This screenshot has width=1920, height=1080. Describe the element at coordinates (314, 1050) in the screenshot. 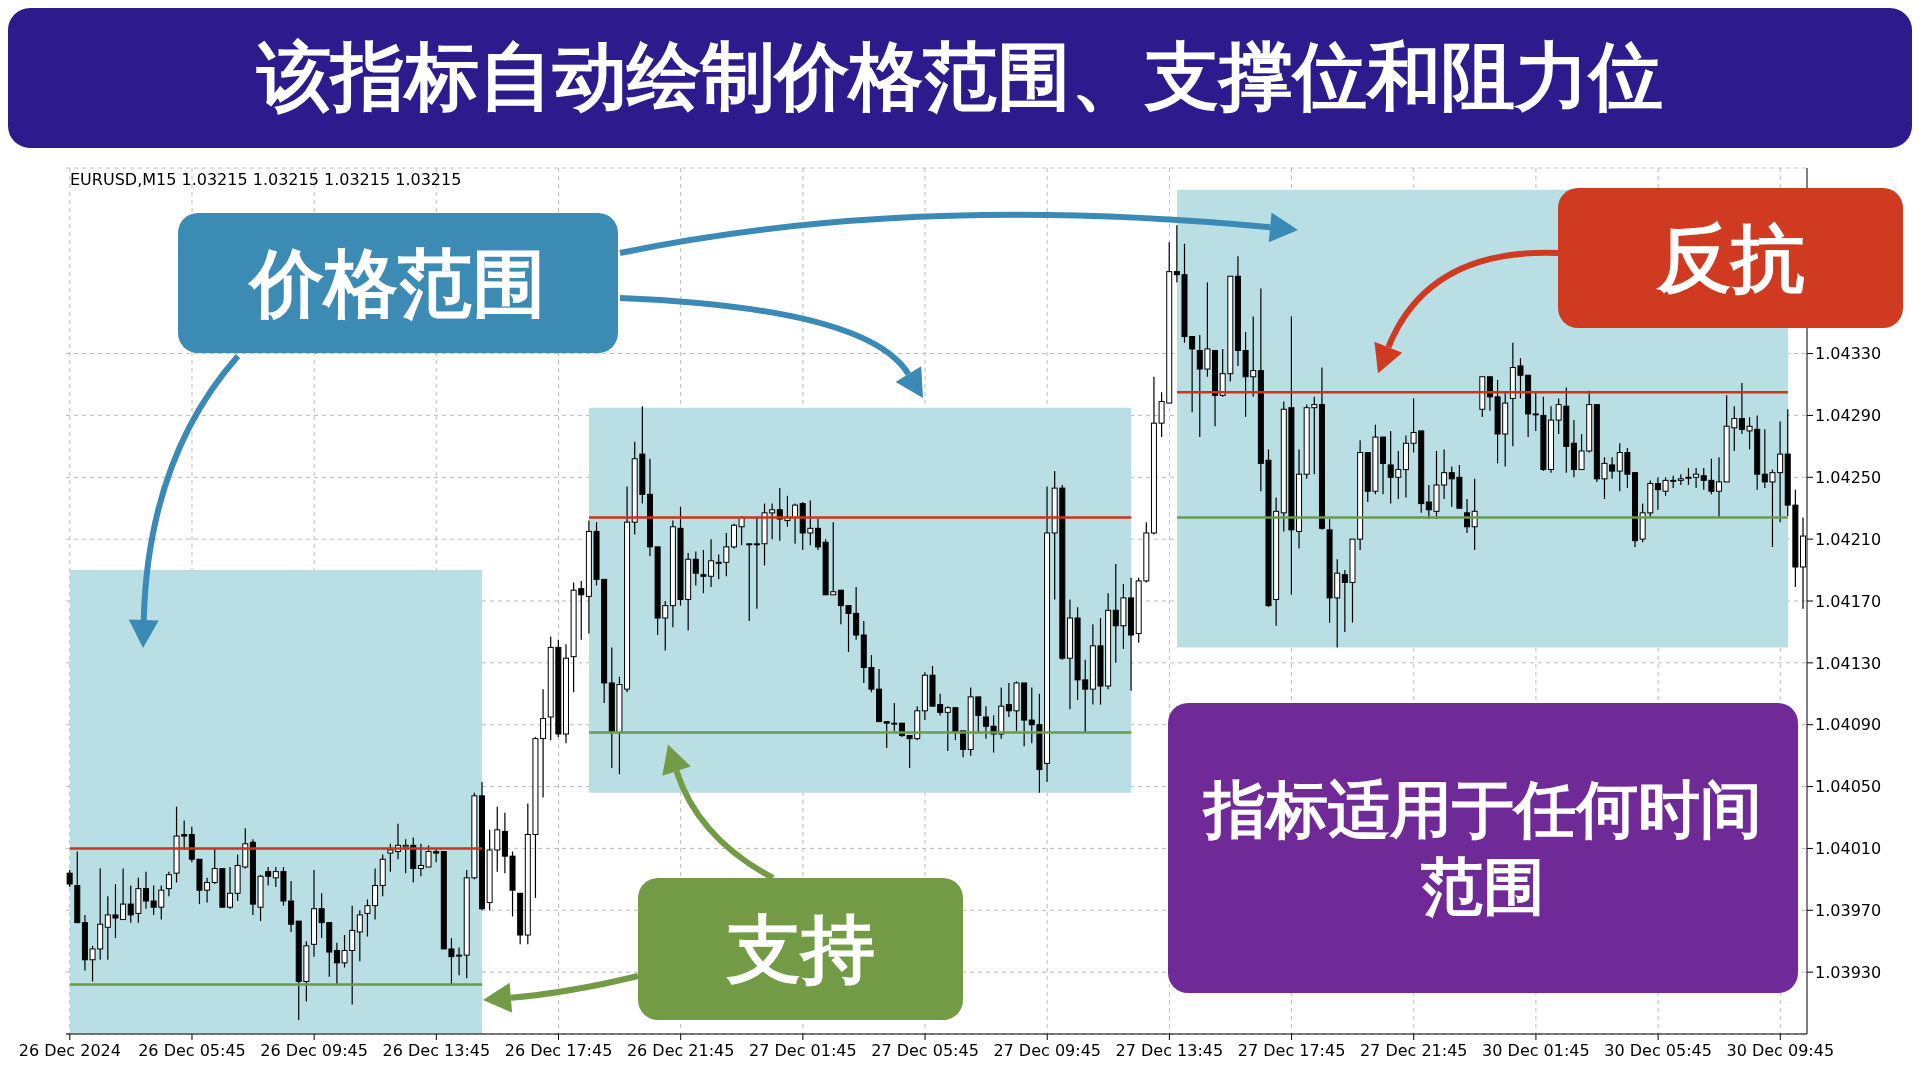

I see `x-tick-label: 26 Dec 09:45` at that location.